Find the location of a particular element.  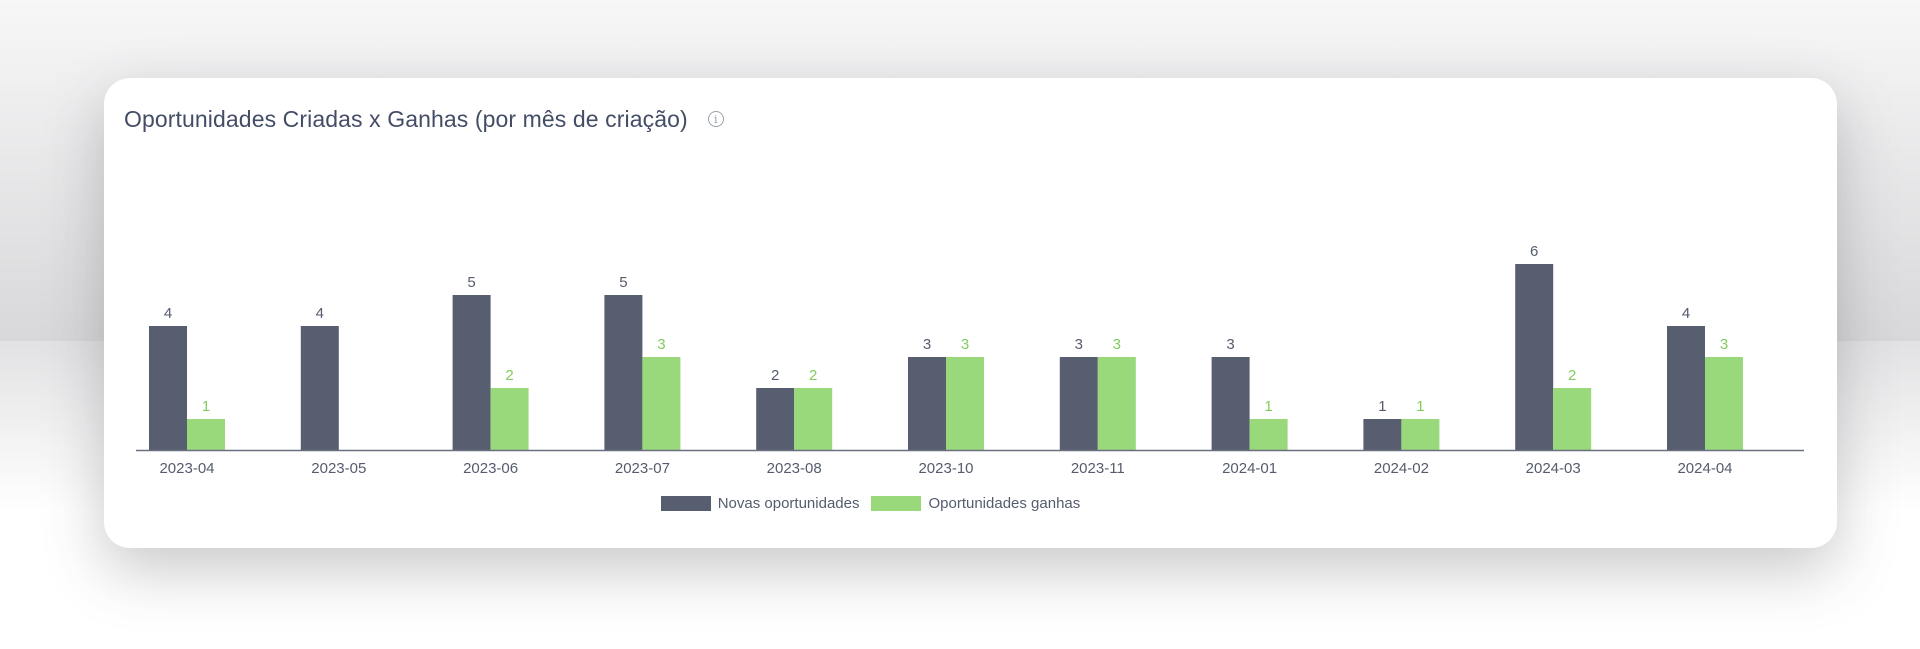

info-icon: i is located at coordinates (715, 119).